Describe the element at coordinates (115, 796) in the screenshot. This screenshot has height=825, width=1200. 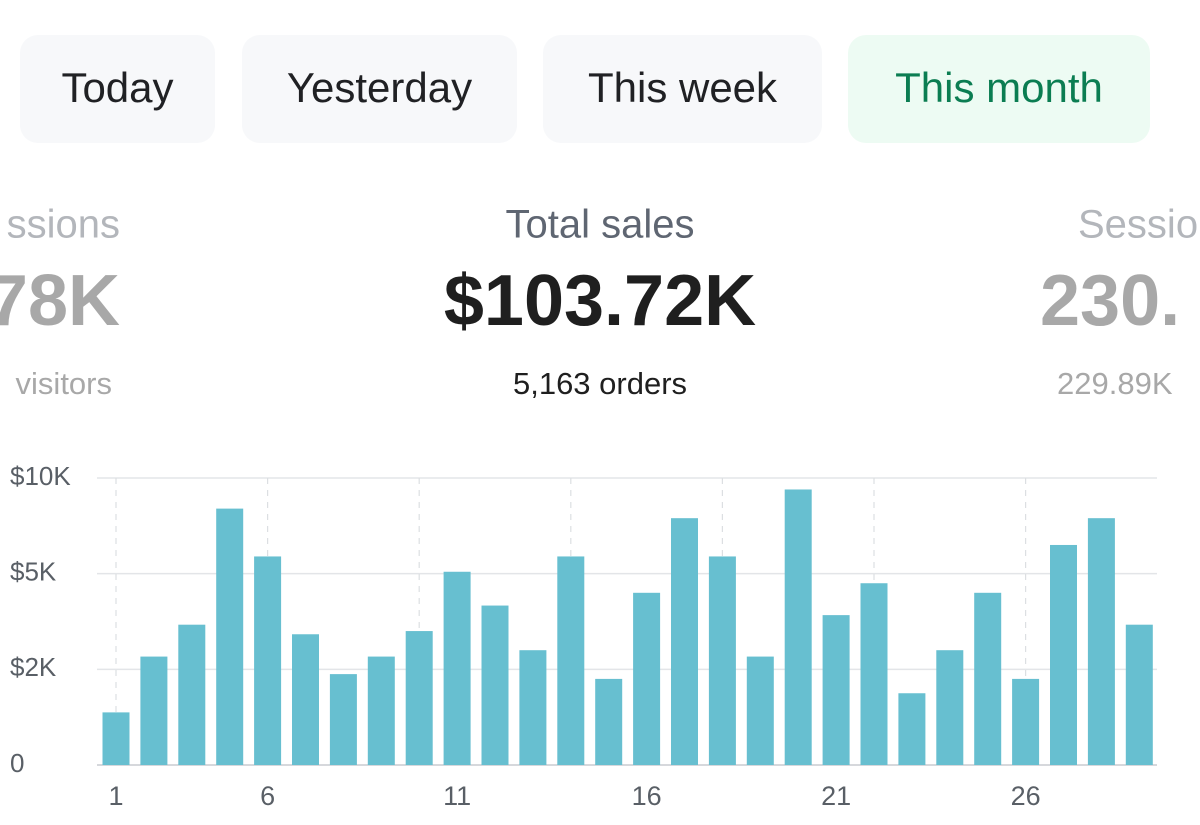
I see `x-tick-label: 1` at that location.